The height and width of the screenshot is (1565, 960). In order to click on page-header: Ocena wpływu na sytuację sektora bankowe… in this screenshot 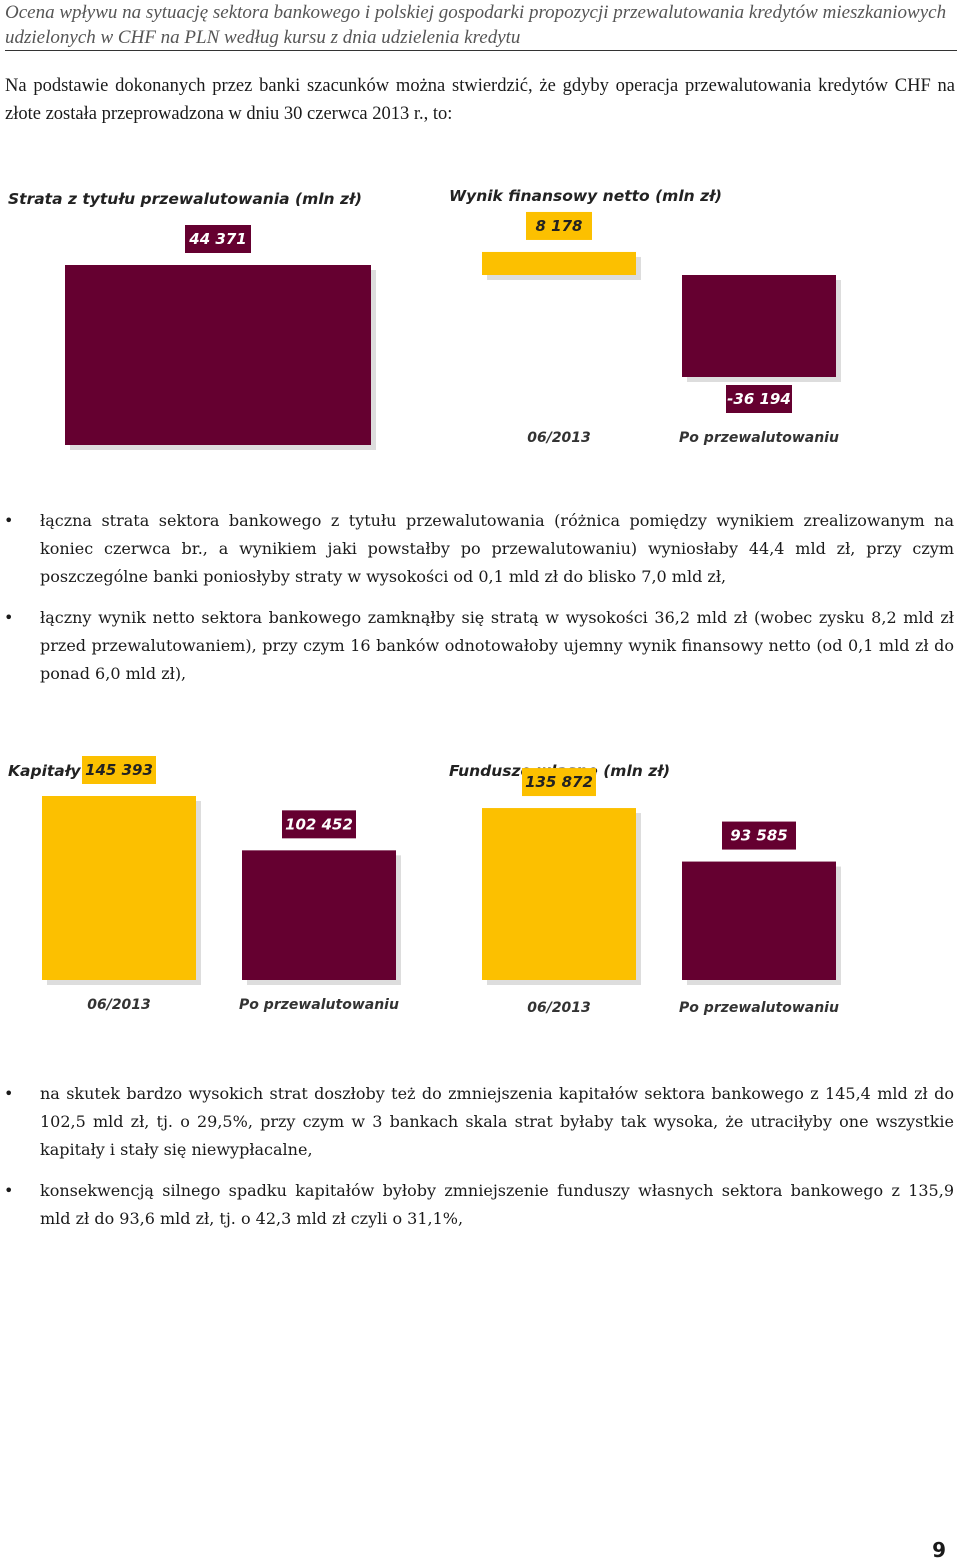, I will do `click(481, 25)`.